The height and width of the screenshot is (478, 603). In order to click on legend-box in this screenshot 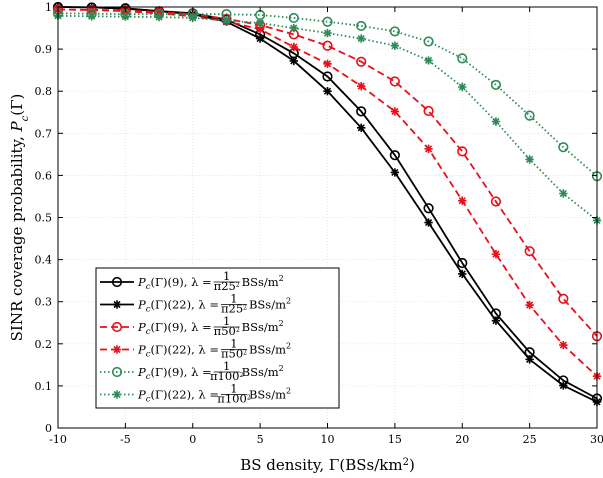, I will do `click(217, 338)`.